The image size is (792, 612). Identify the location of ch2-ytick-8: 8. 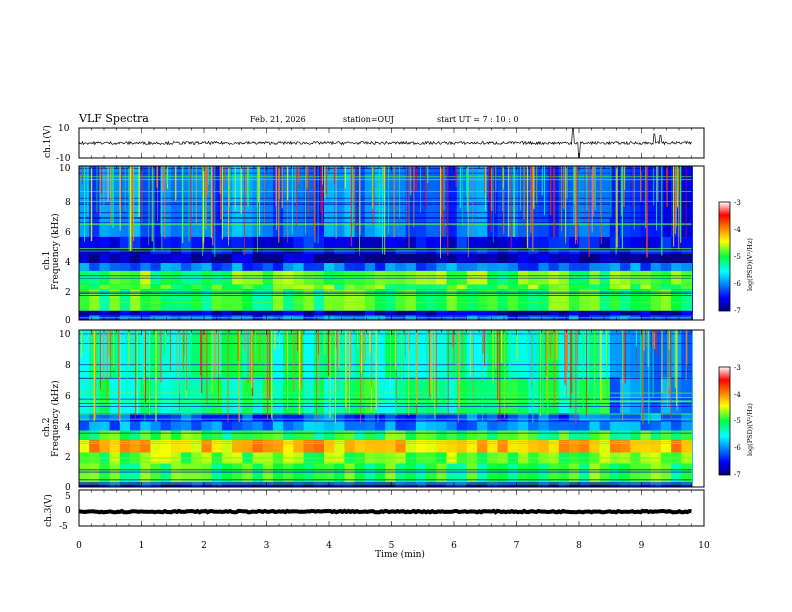
(68, 366).